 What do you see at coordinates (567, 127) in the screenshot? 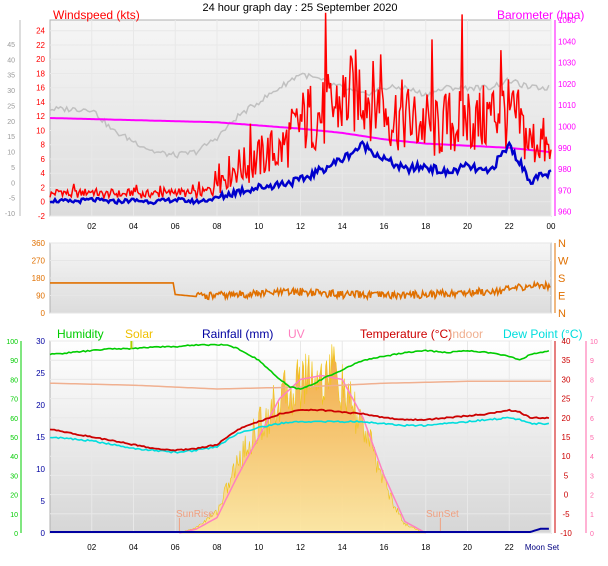
I see `barometer-tick-label: 1000` at bounding box center [567, 127].